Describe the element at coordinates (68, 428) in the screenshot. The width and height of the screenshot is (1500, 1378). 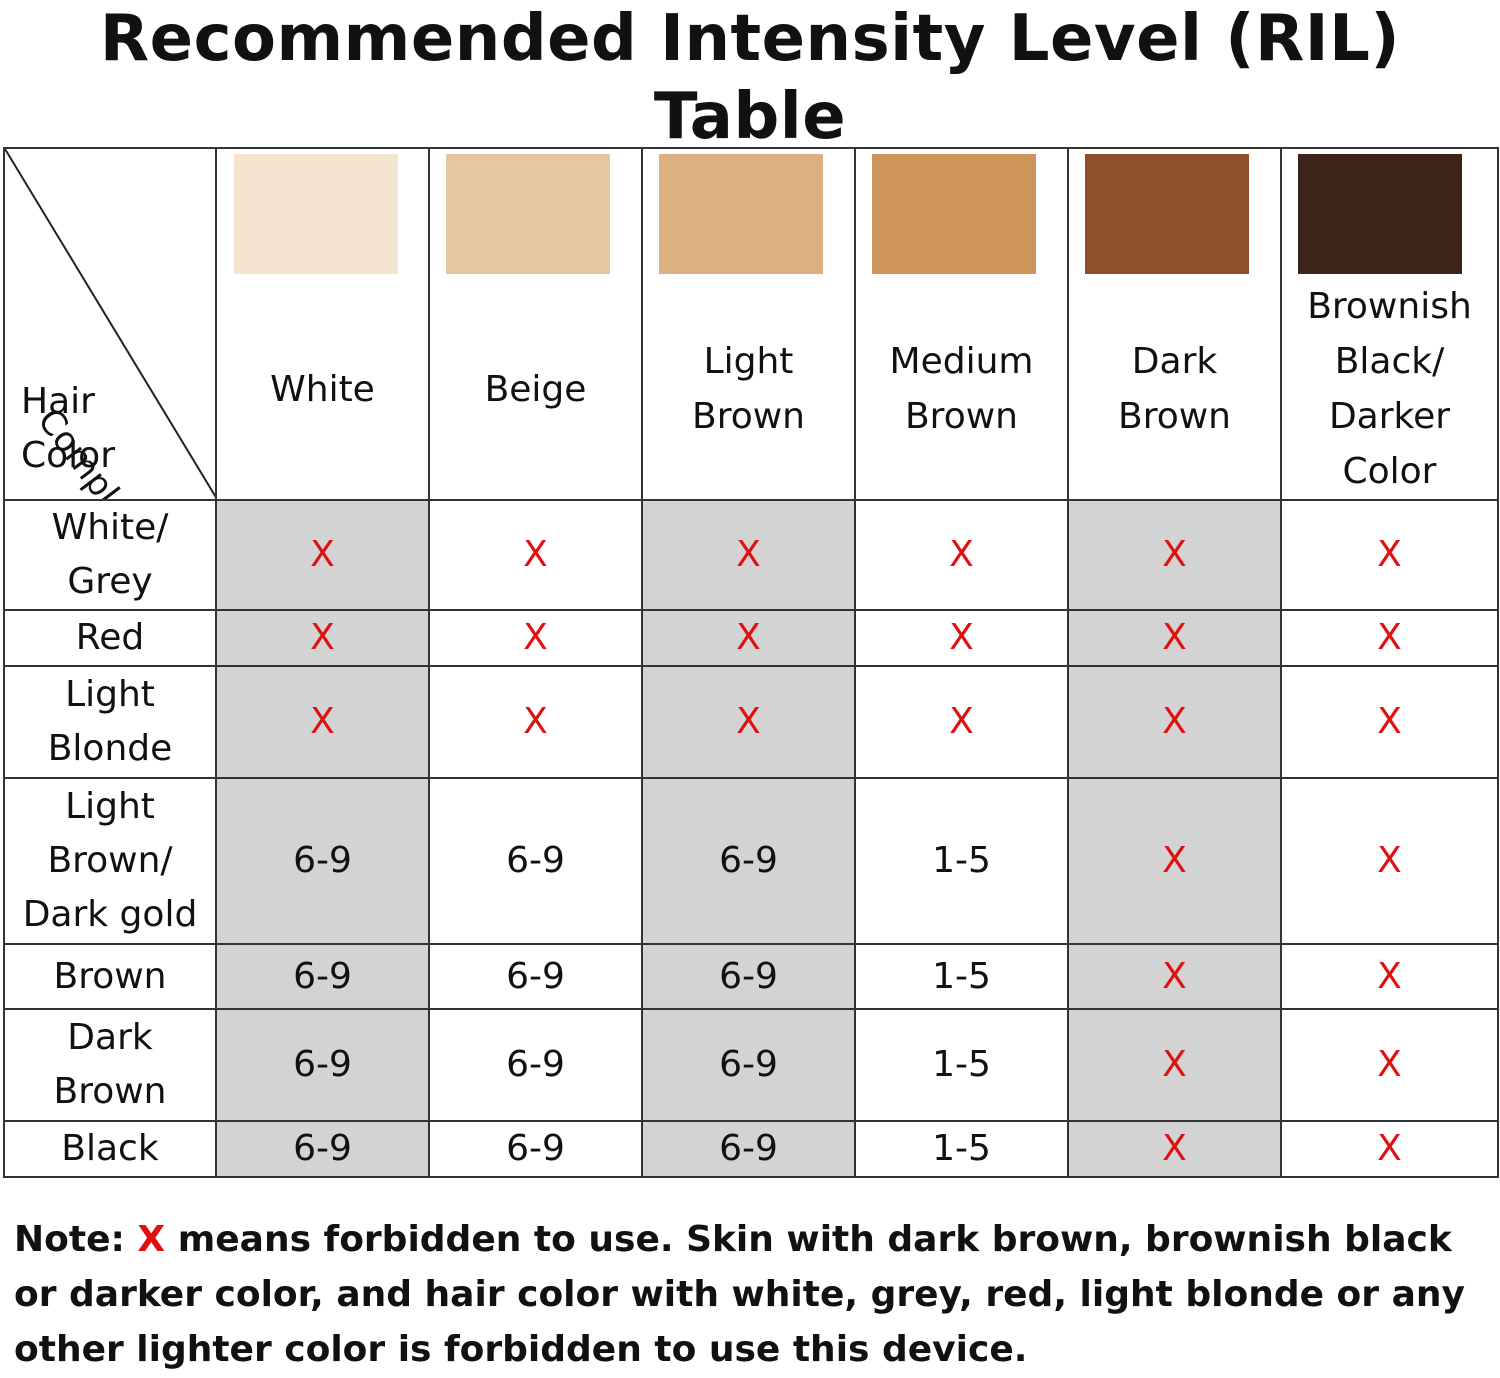
I see `hair-color-axis-label: Hair Color` at that location.